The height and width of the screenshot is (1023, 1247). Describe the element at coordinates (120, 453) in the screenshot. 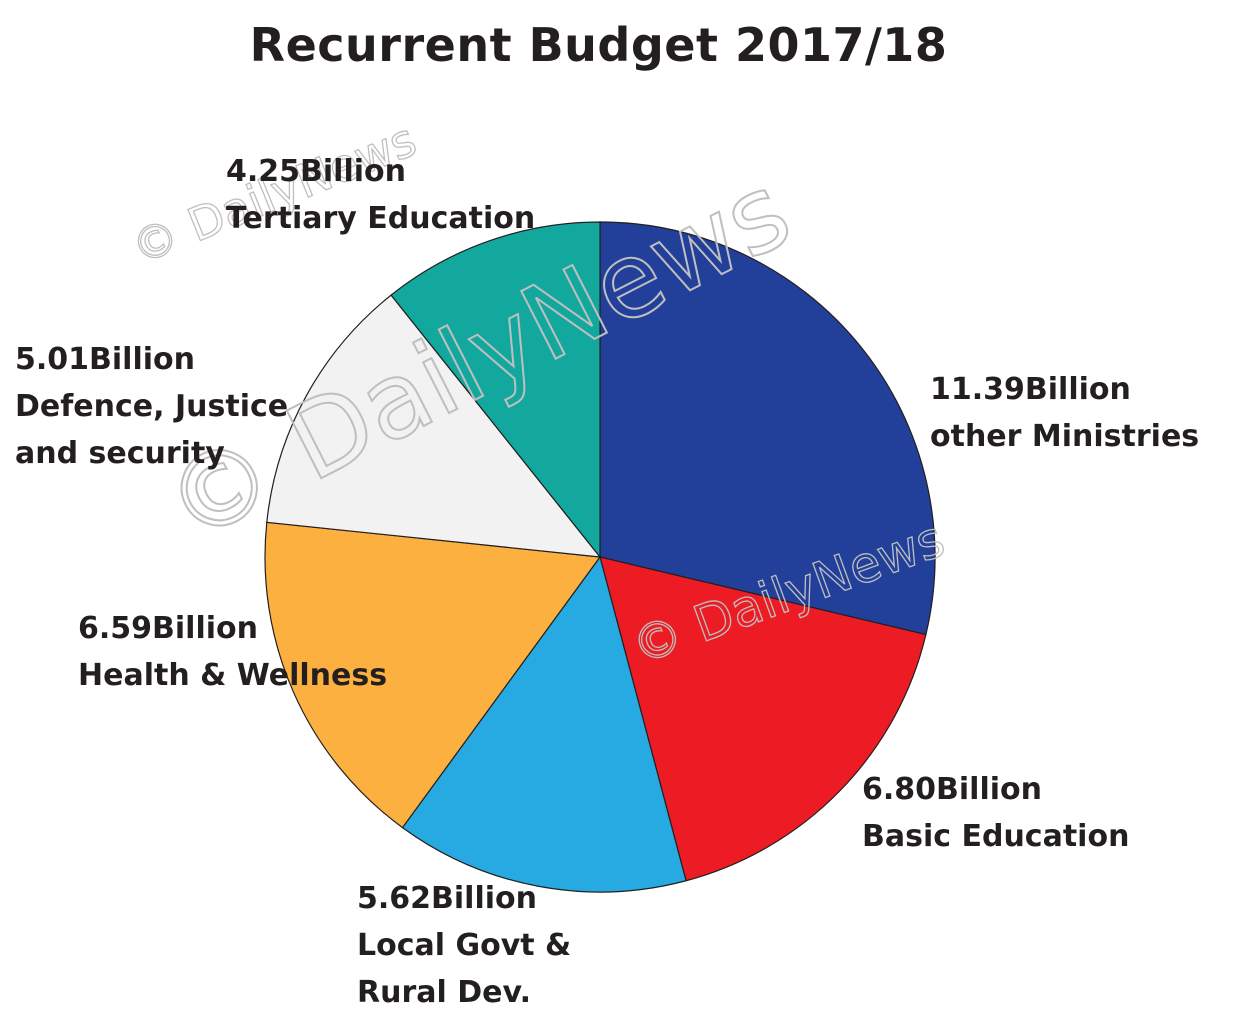

I see `slice-category: and security` at that location.